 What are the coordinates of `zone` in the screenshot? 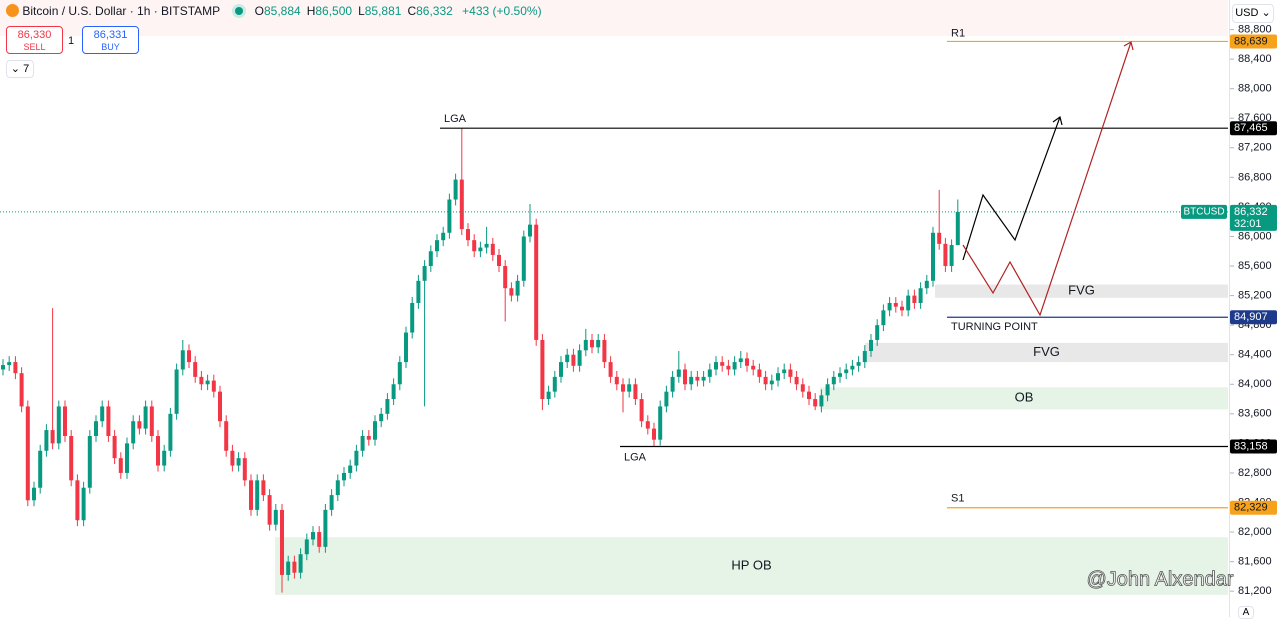 It's located at (1024, 398).